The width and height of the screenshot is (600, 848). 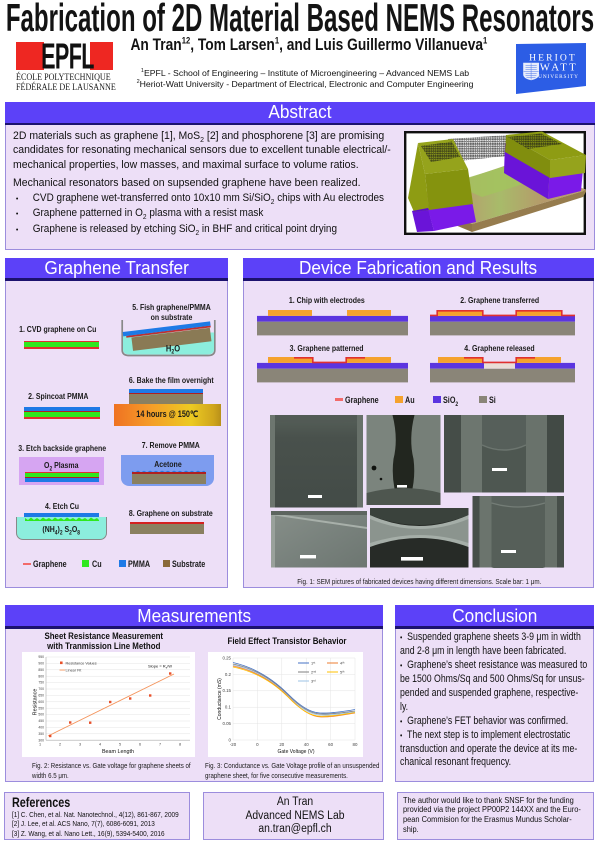 What do you see at coordinates (41, 721) in the screenshot?
I see `svg-text: 450` at bounding box center [41, 721].